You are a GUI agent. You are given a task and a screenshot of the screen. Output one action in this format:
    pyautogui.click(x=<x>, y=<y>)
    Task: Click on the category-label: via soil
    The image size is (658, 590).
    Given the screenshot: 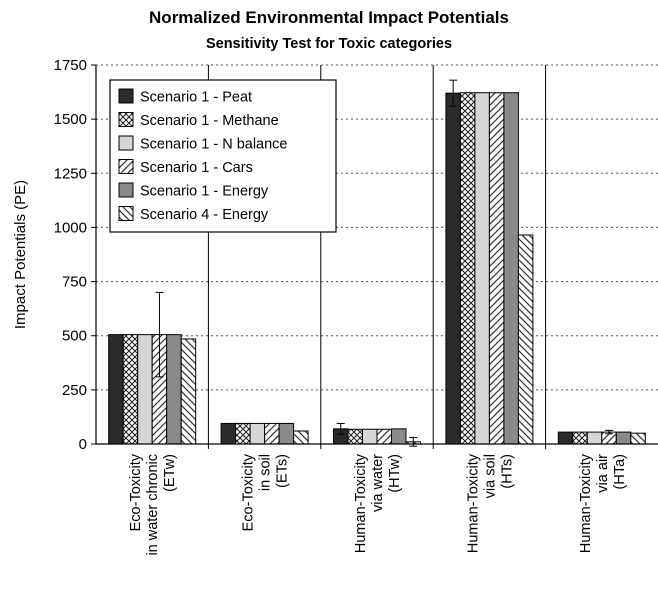 What is the action you would take?
    pyautogui.click(x=490, y=476)
    